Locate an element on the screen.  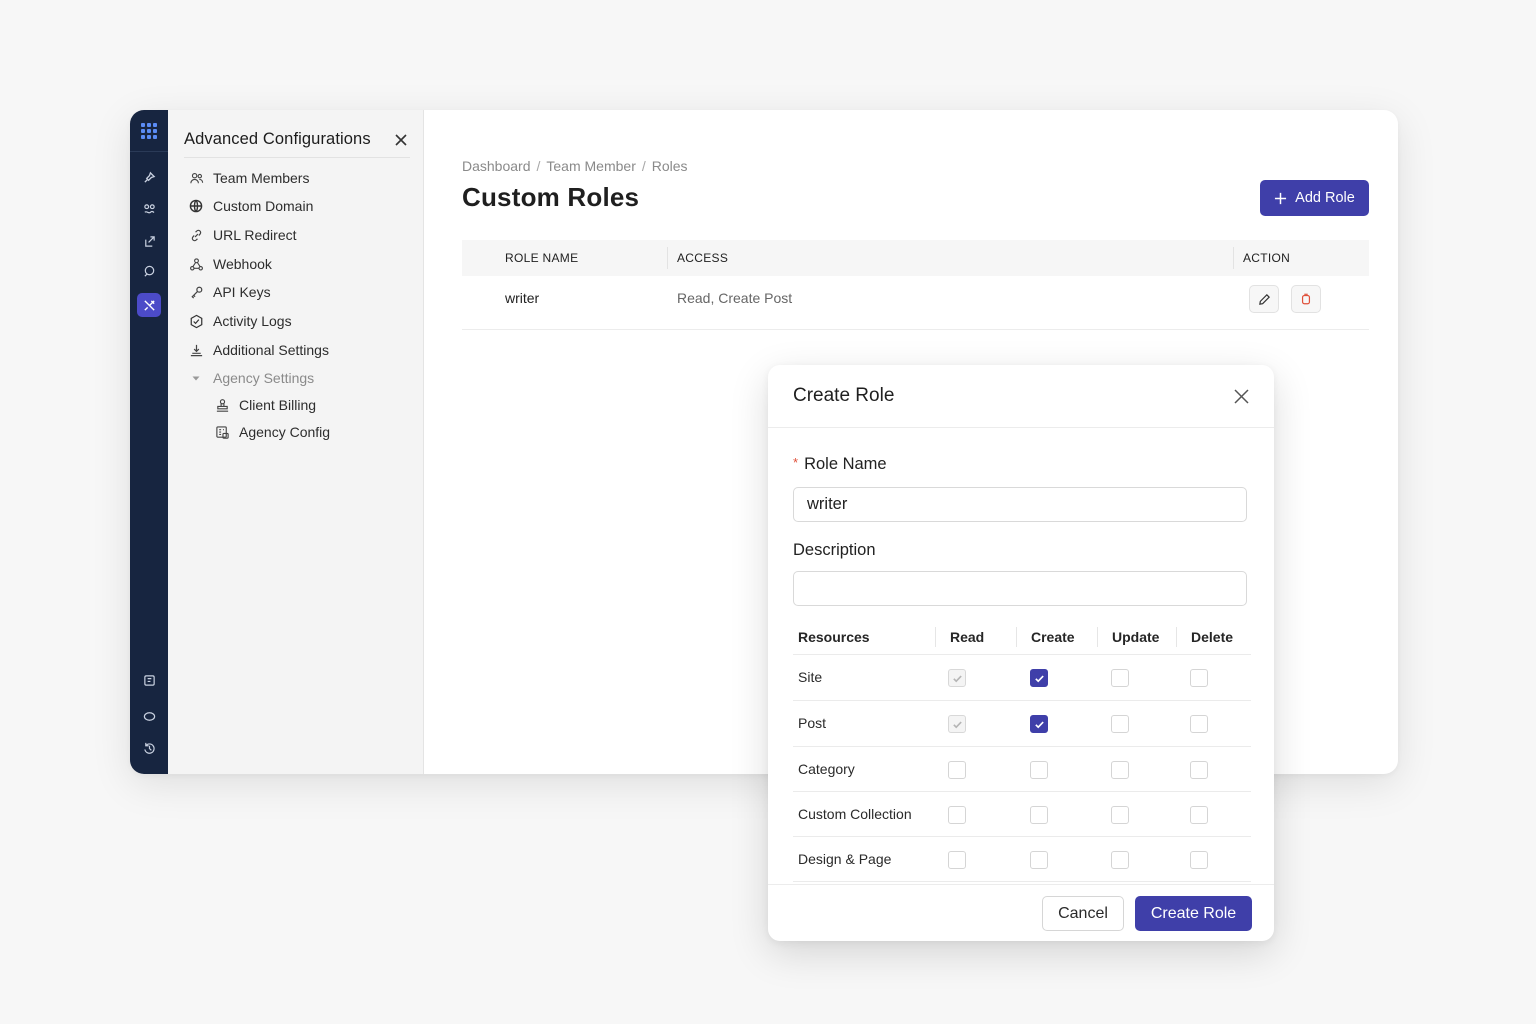
create-checkbox-custom-collection is located at coordinates (1039, 815).